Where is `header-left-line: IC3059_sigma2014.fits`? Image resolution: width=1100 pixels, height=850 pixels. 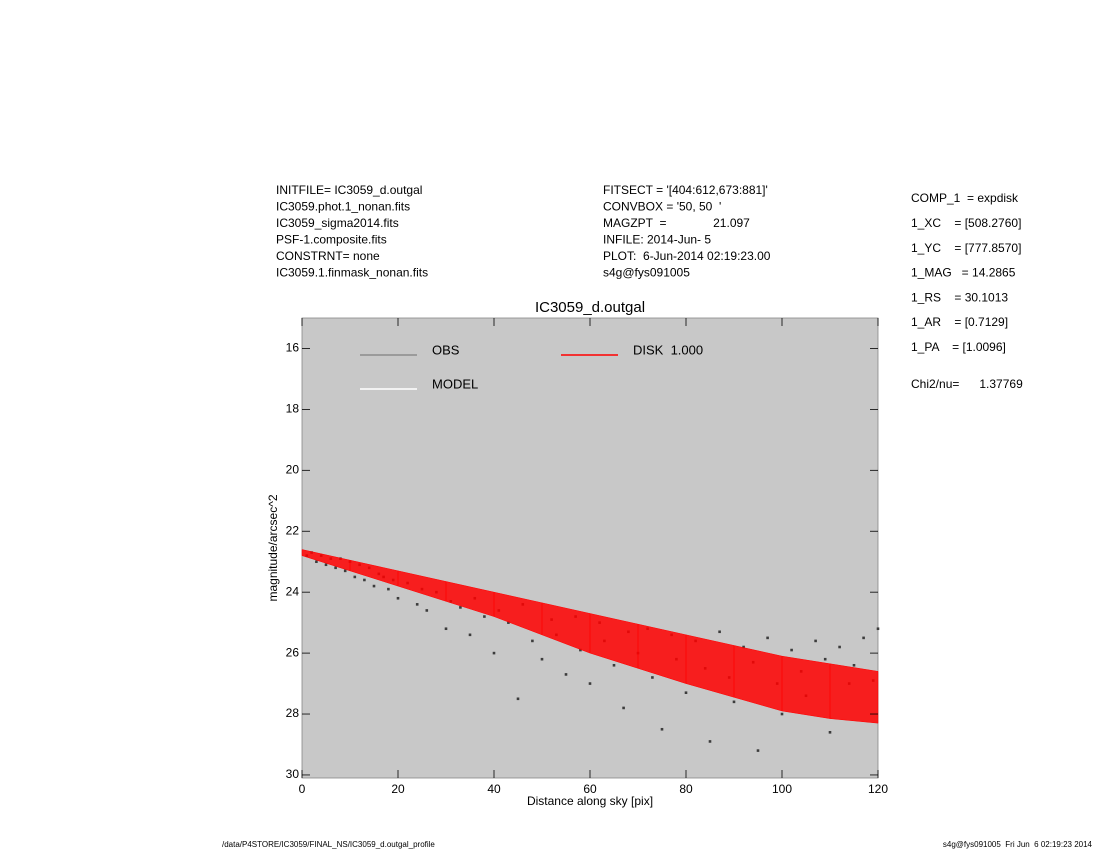 header-left-line: IC3059_sigma2014.fits is located at coordinates (337, 223).